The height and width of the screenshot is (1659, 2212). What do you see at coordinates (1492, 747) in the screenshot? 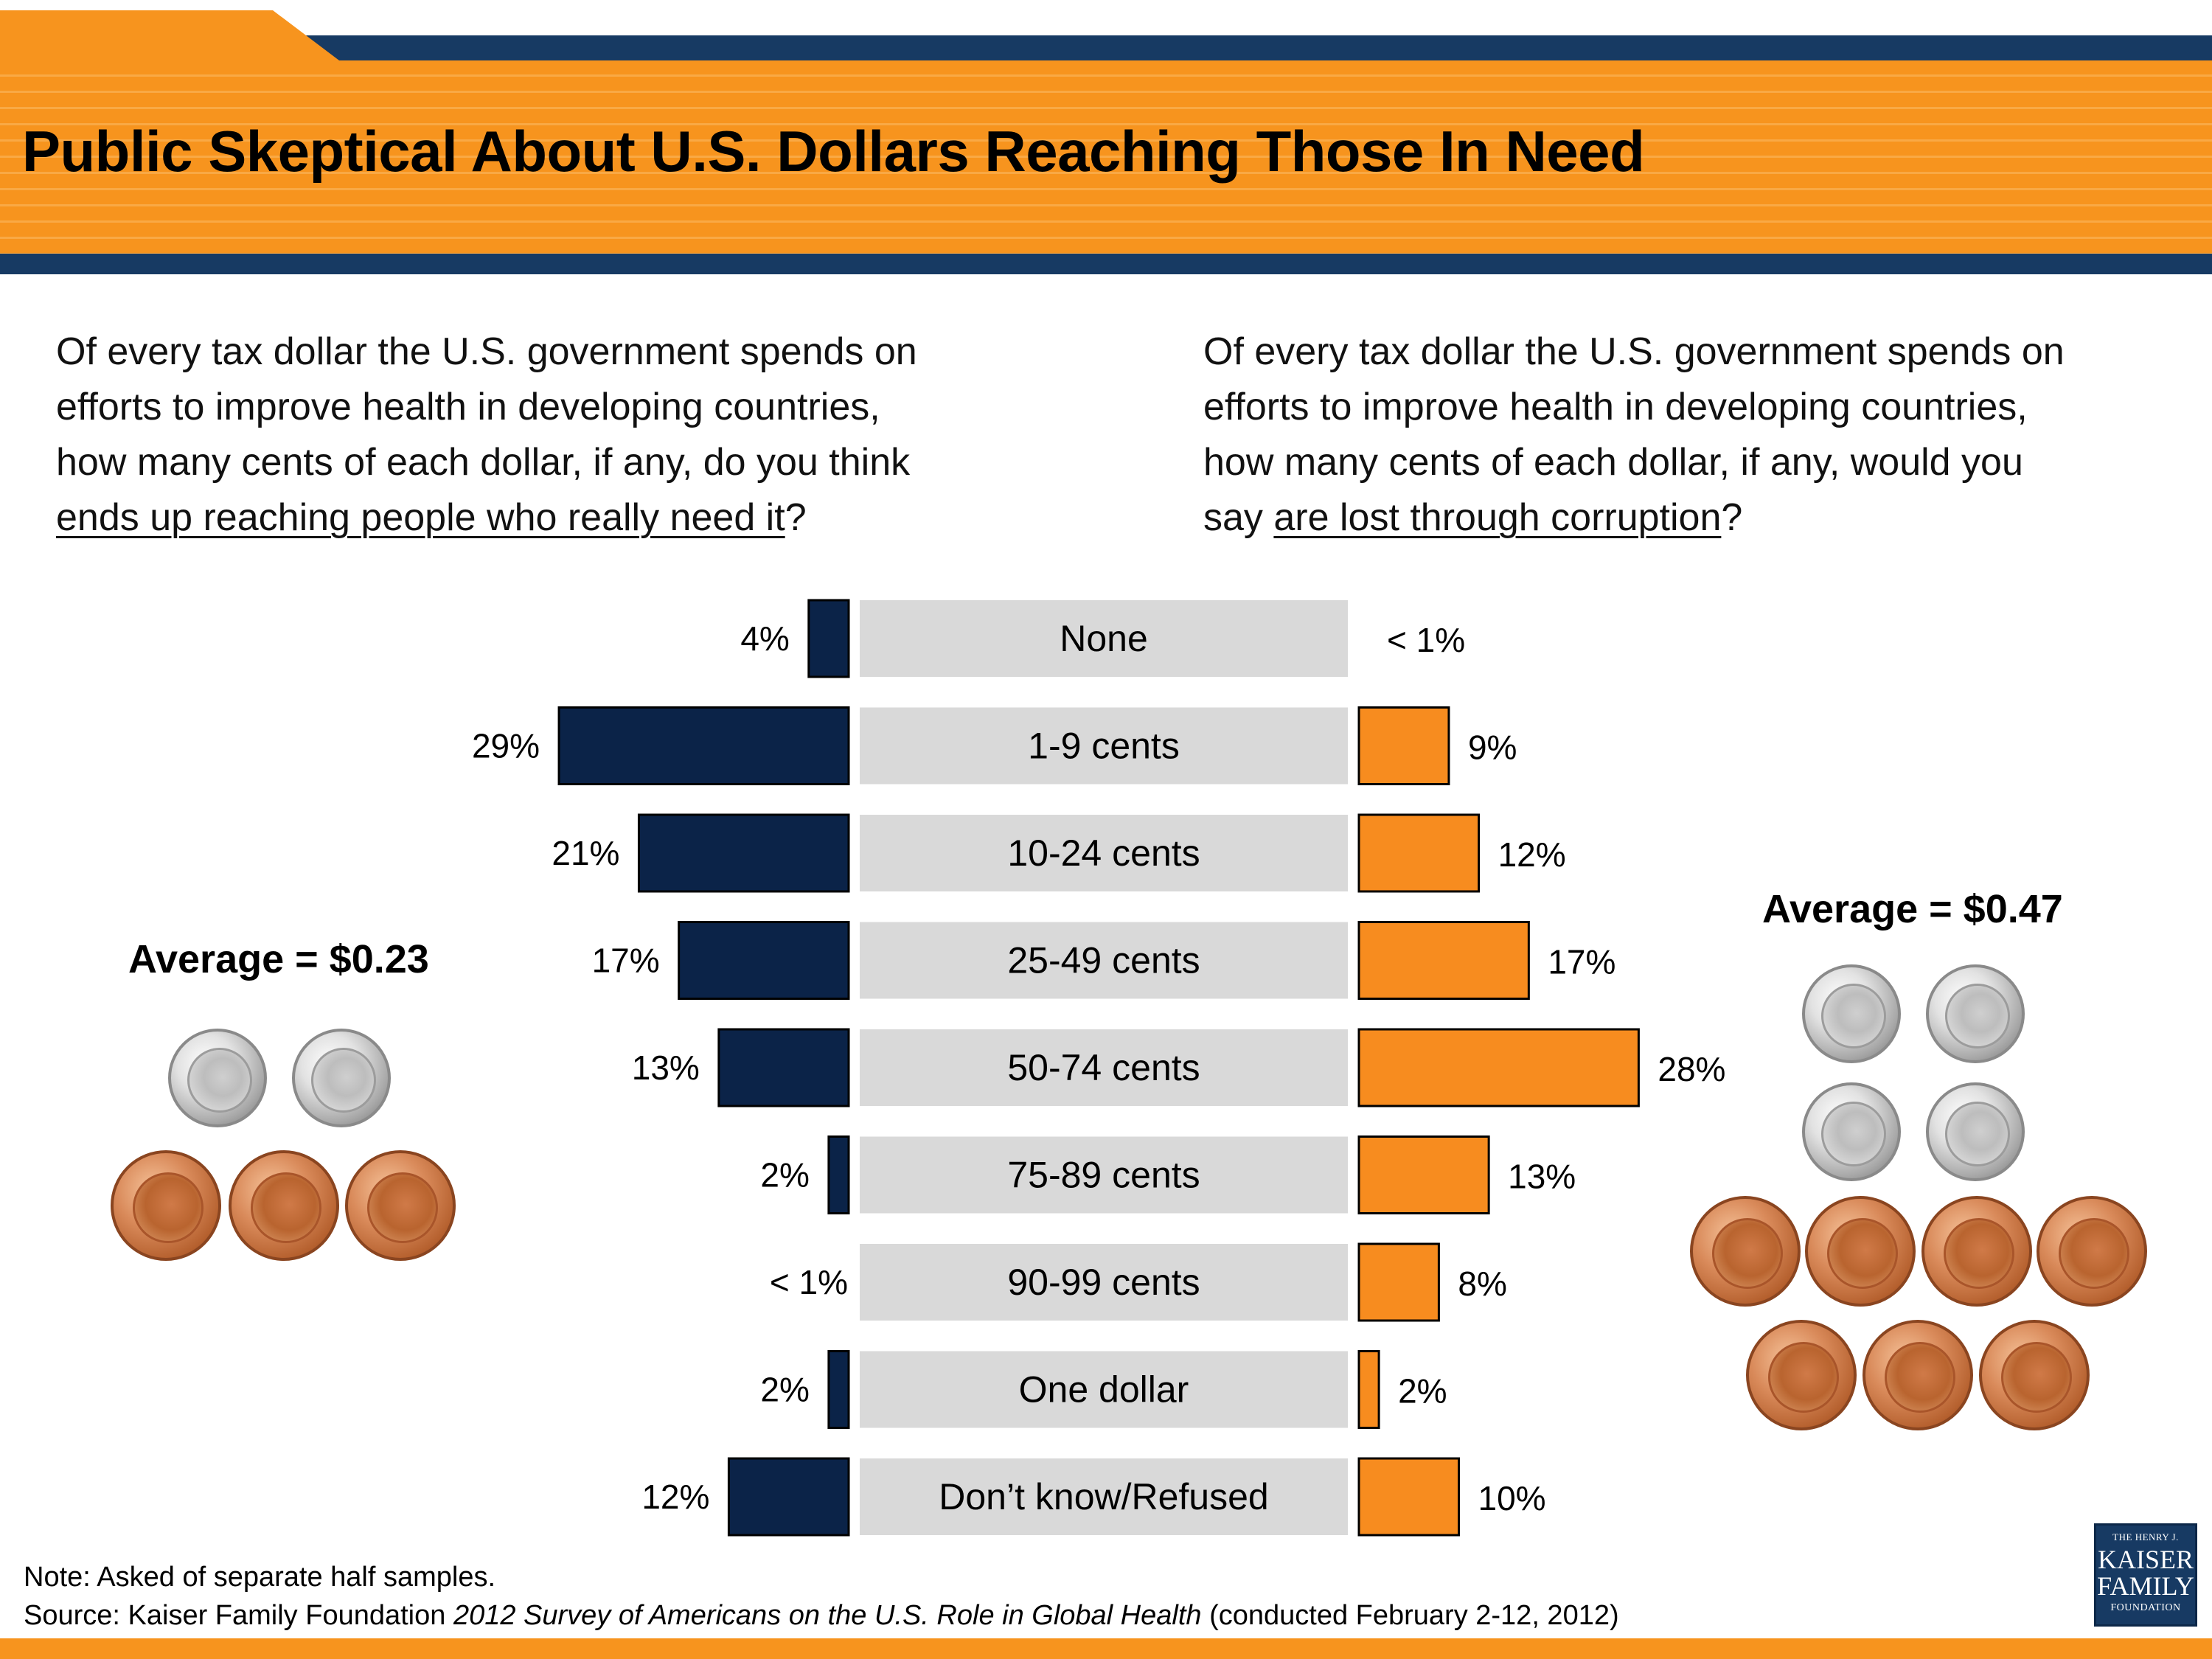
I see `data-label-corruption: 9%` at bounding box center [1492, 747].